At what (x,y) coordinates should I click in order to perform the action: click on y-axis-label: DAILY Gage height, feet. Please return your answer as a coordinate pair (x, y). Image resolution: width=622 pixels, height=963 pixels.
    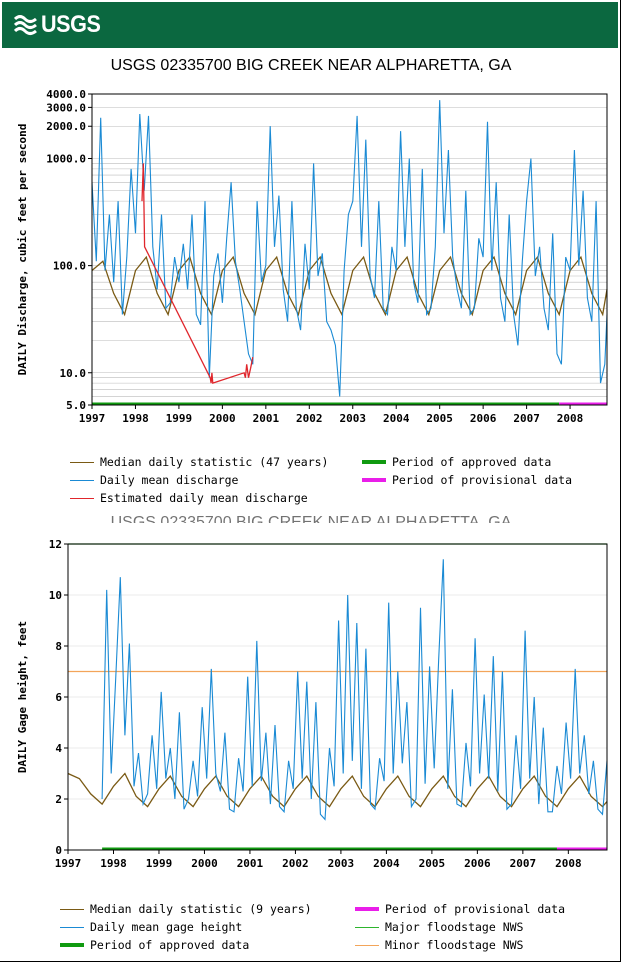
    Looking at the image, I should click on (22, 697).